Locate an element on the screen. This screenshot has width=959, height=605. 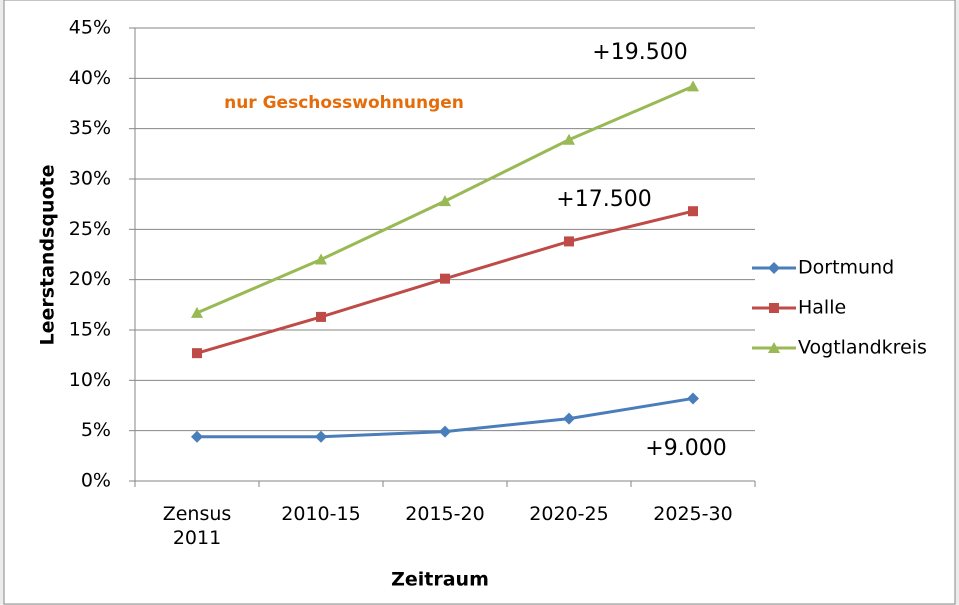
annotation: +19.500 is located at coordinates (639, 52).